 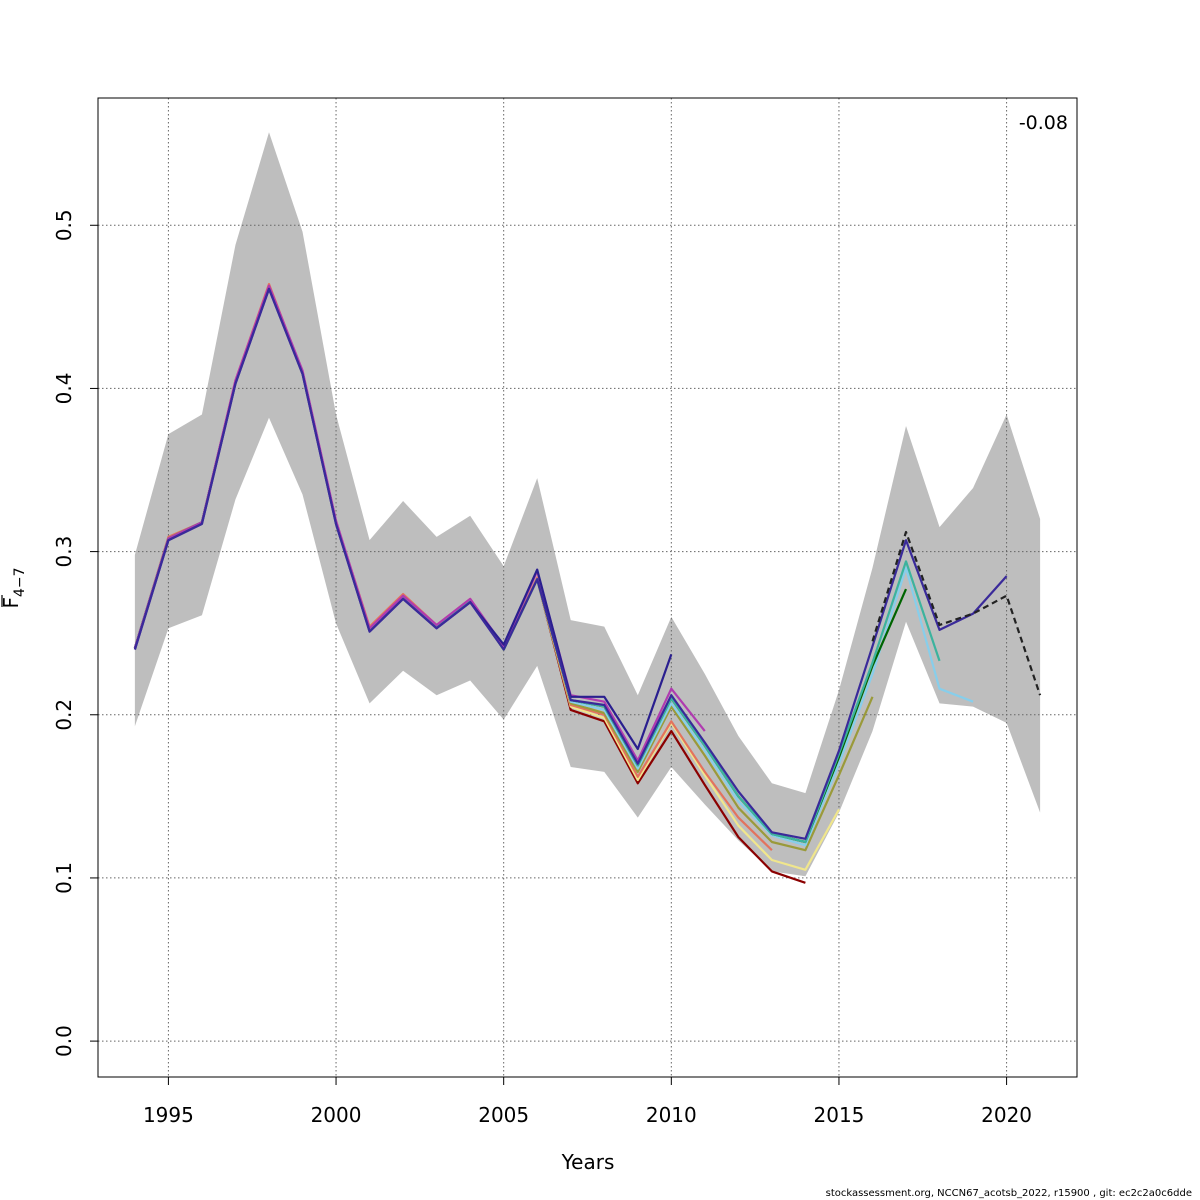 I want to click on y-axis-title-text: F4−7, so click(x=14, y=587).